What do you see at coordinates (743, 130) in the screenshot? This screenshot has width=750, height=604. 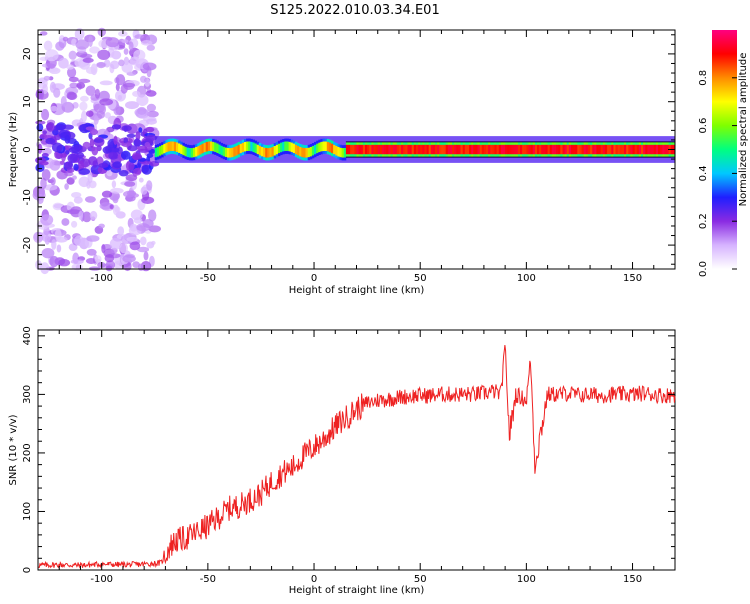 I see `colorbar-label: Normalized spectral amplitude` at bounding box center [743, 130].